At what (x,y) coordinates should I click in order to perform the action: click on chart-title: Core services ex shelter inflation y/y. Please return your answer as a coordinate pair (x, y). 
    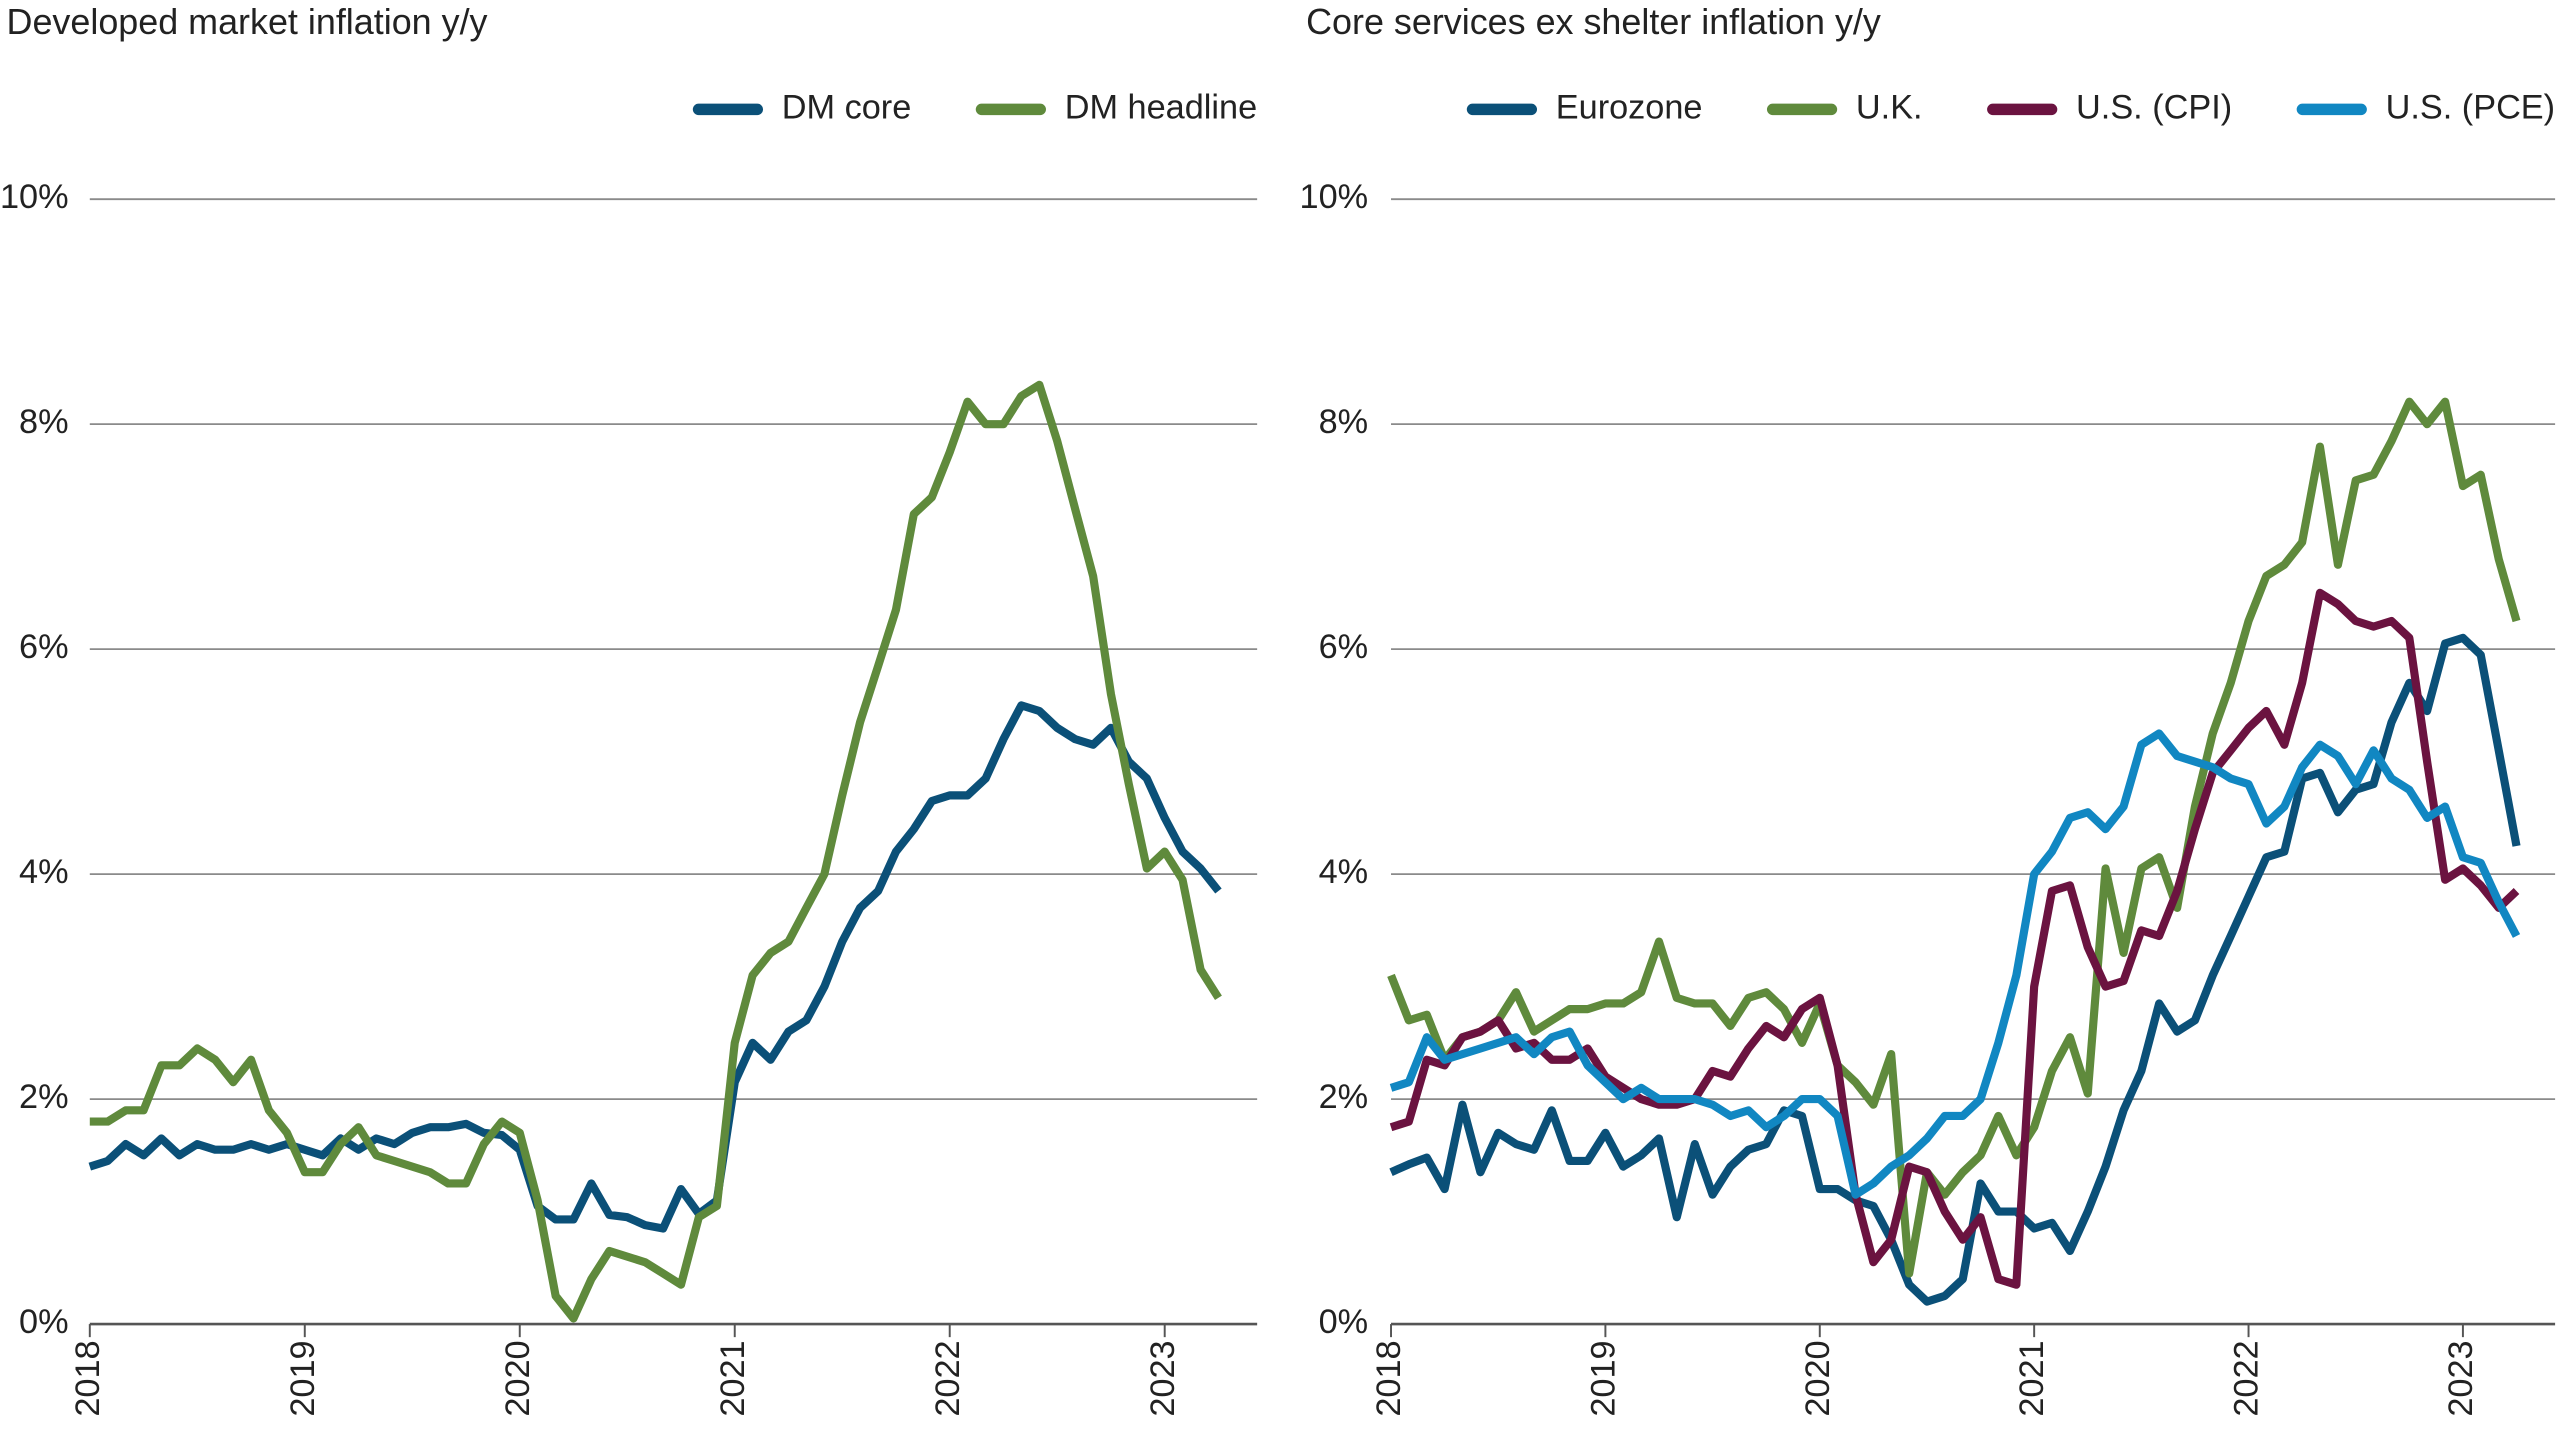
    Looking at the image, I should click on (1593, 21).